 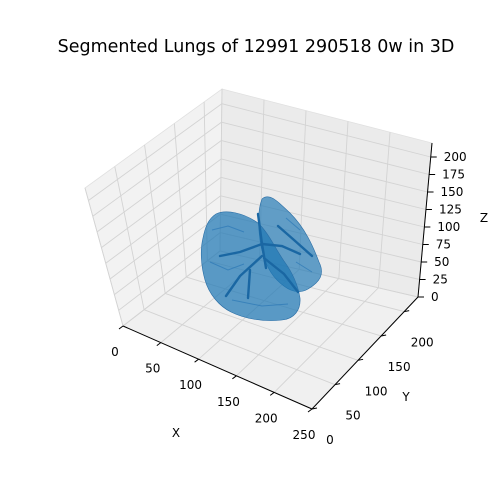 I want to click on z-tick-label: 50, so click(x=441, y=262).